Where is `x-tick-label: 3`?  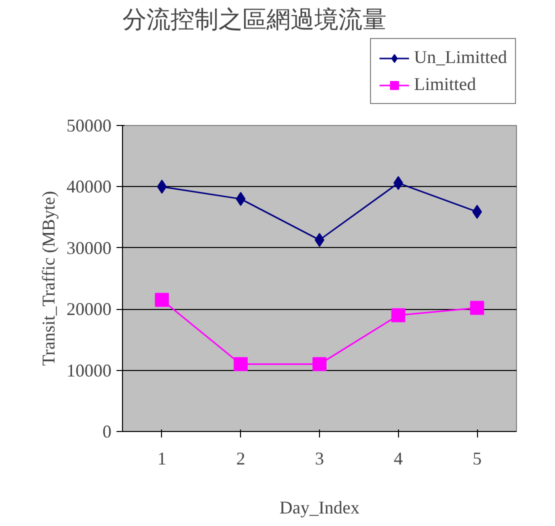 x-tick-label: 3 is located at coordinates (319, 458).